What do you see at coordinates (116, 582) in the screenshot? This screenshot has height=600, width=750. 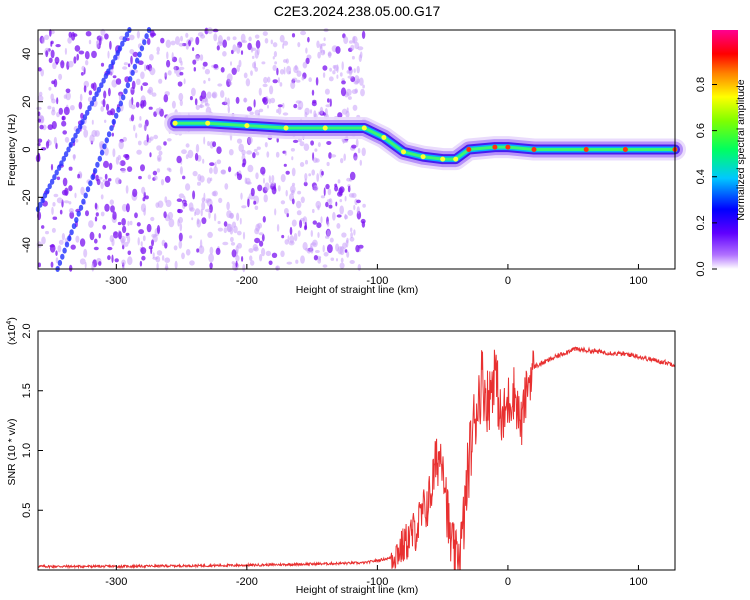 I see `snr-x-tick-label: -300` at bounding box center [116, 582].